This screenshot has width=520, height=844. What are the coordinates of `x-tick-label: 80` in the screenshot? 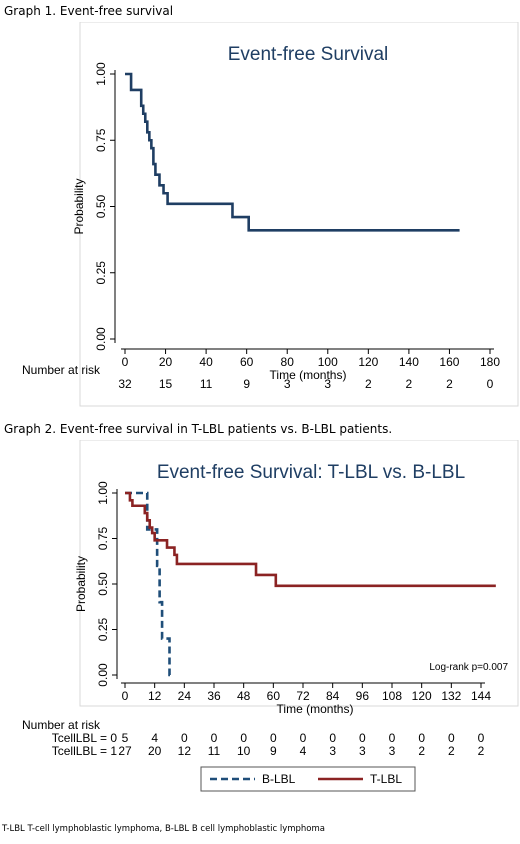 It's located at (288, 362).